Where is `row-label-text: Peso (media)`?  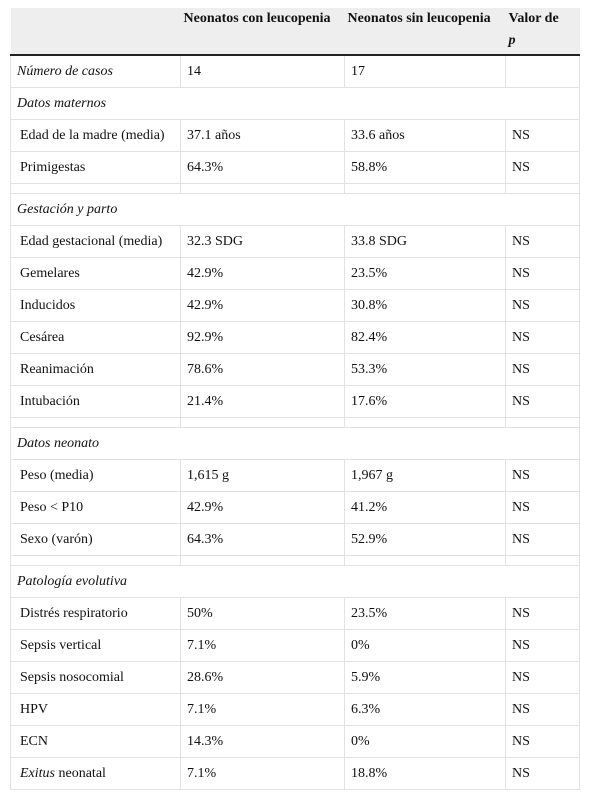
row-label-text: Peso (media) is located at coordinates (57, 475).